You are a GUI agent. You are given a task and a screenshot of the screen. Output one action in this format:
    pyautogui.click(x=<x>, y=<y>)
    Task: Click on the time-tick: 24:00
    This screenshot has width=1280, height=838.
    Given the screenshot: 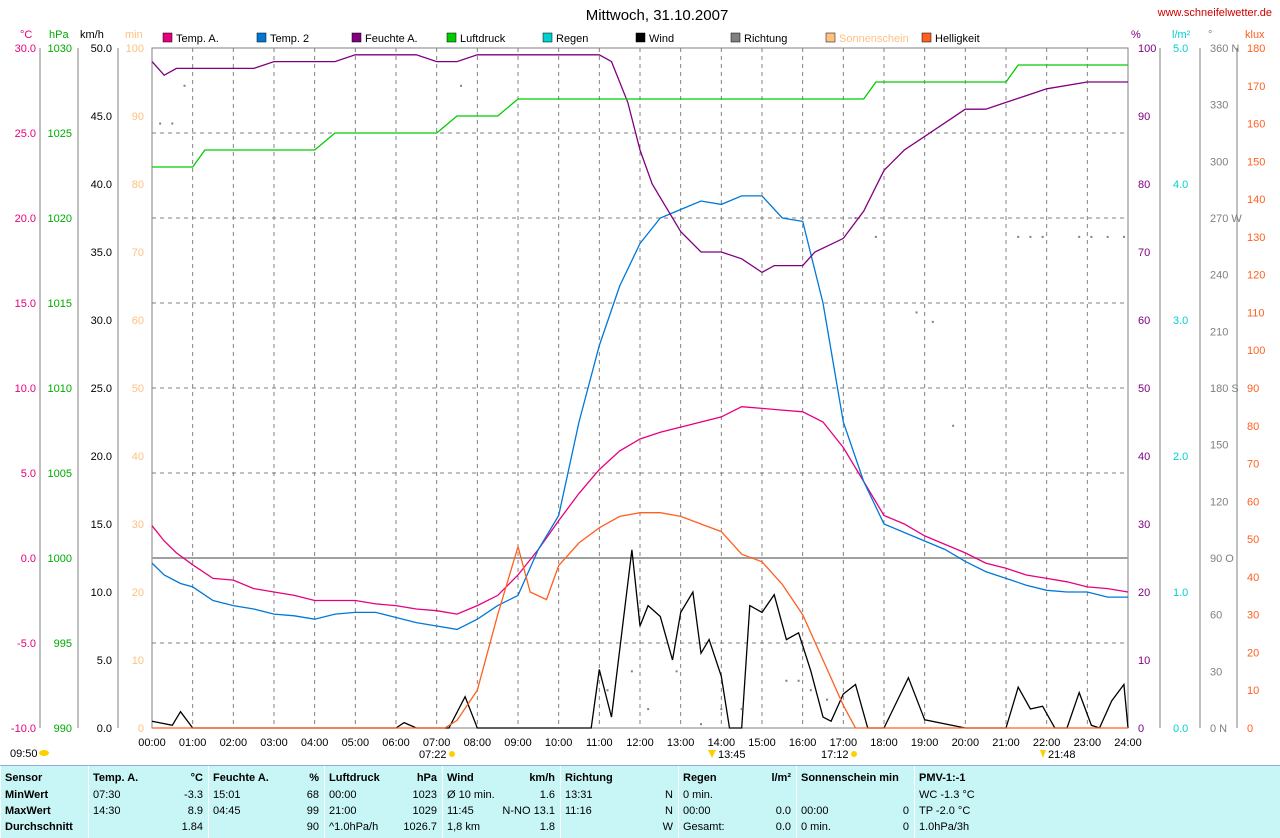 What is the action you would take?
    pyautogui.click(x=1128, y=743)
    